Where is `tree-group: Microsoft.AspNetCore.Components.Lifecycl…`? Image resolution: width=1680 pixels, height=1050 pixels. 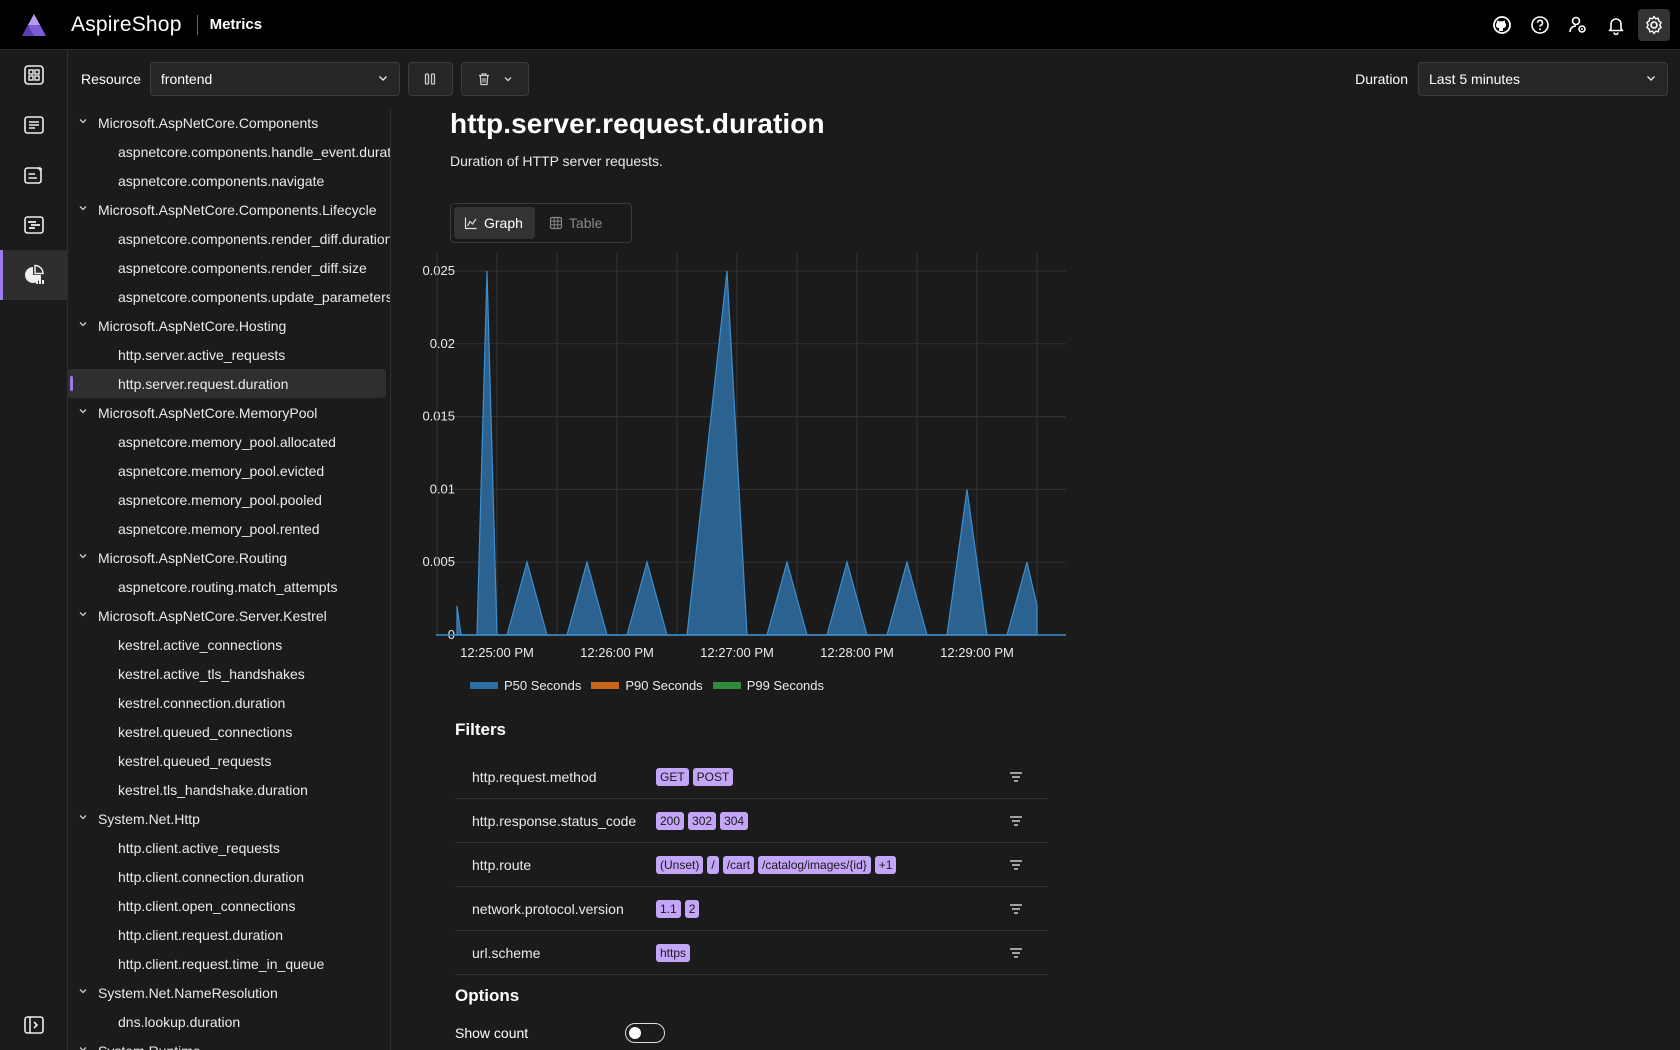 tree-group: Microsoft.AspNetCore.Components.Lifecycl… is located at coordinates (229, 209).